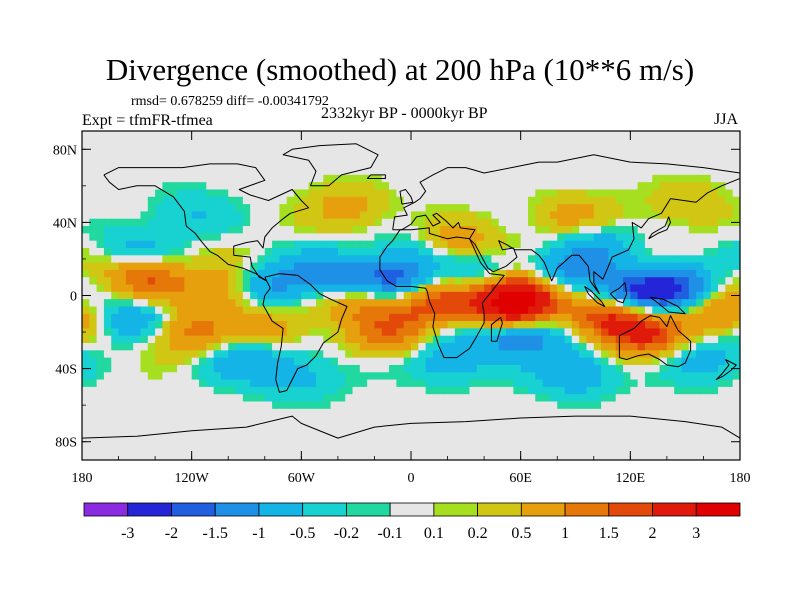  I want to click on field-cell-2068, so click(729, 295).